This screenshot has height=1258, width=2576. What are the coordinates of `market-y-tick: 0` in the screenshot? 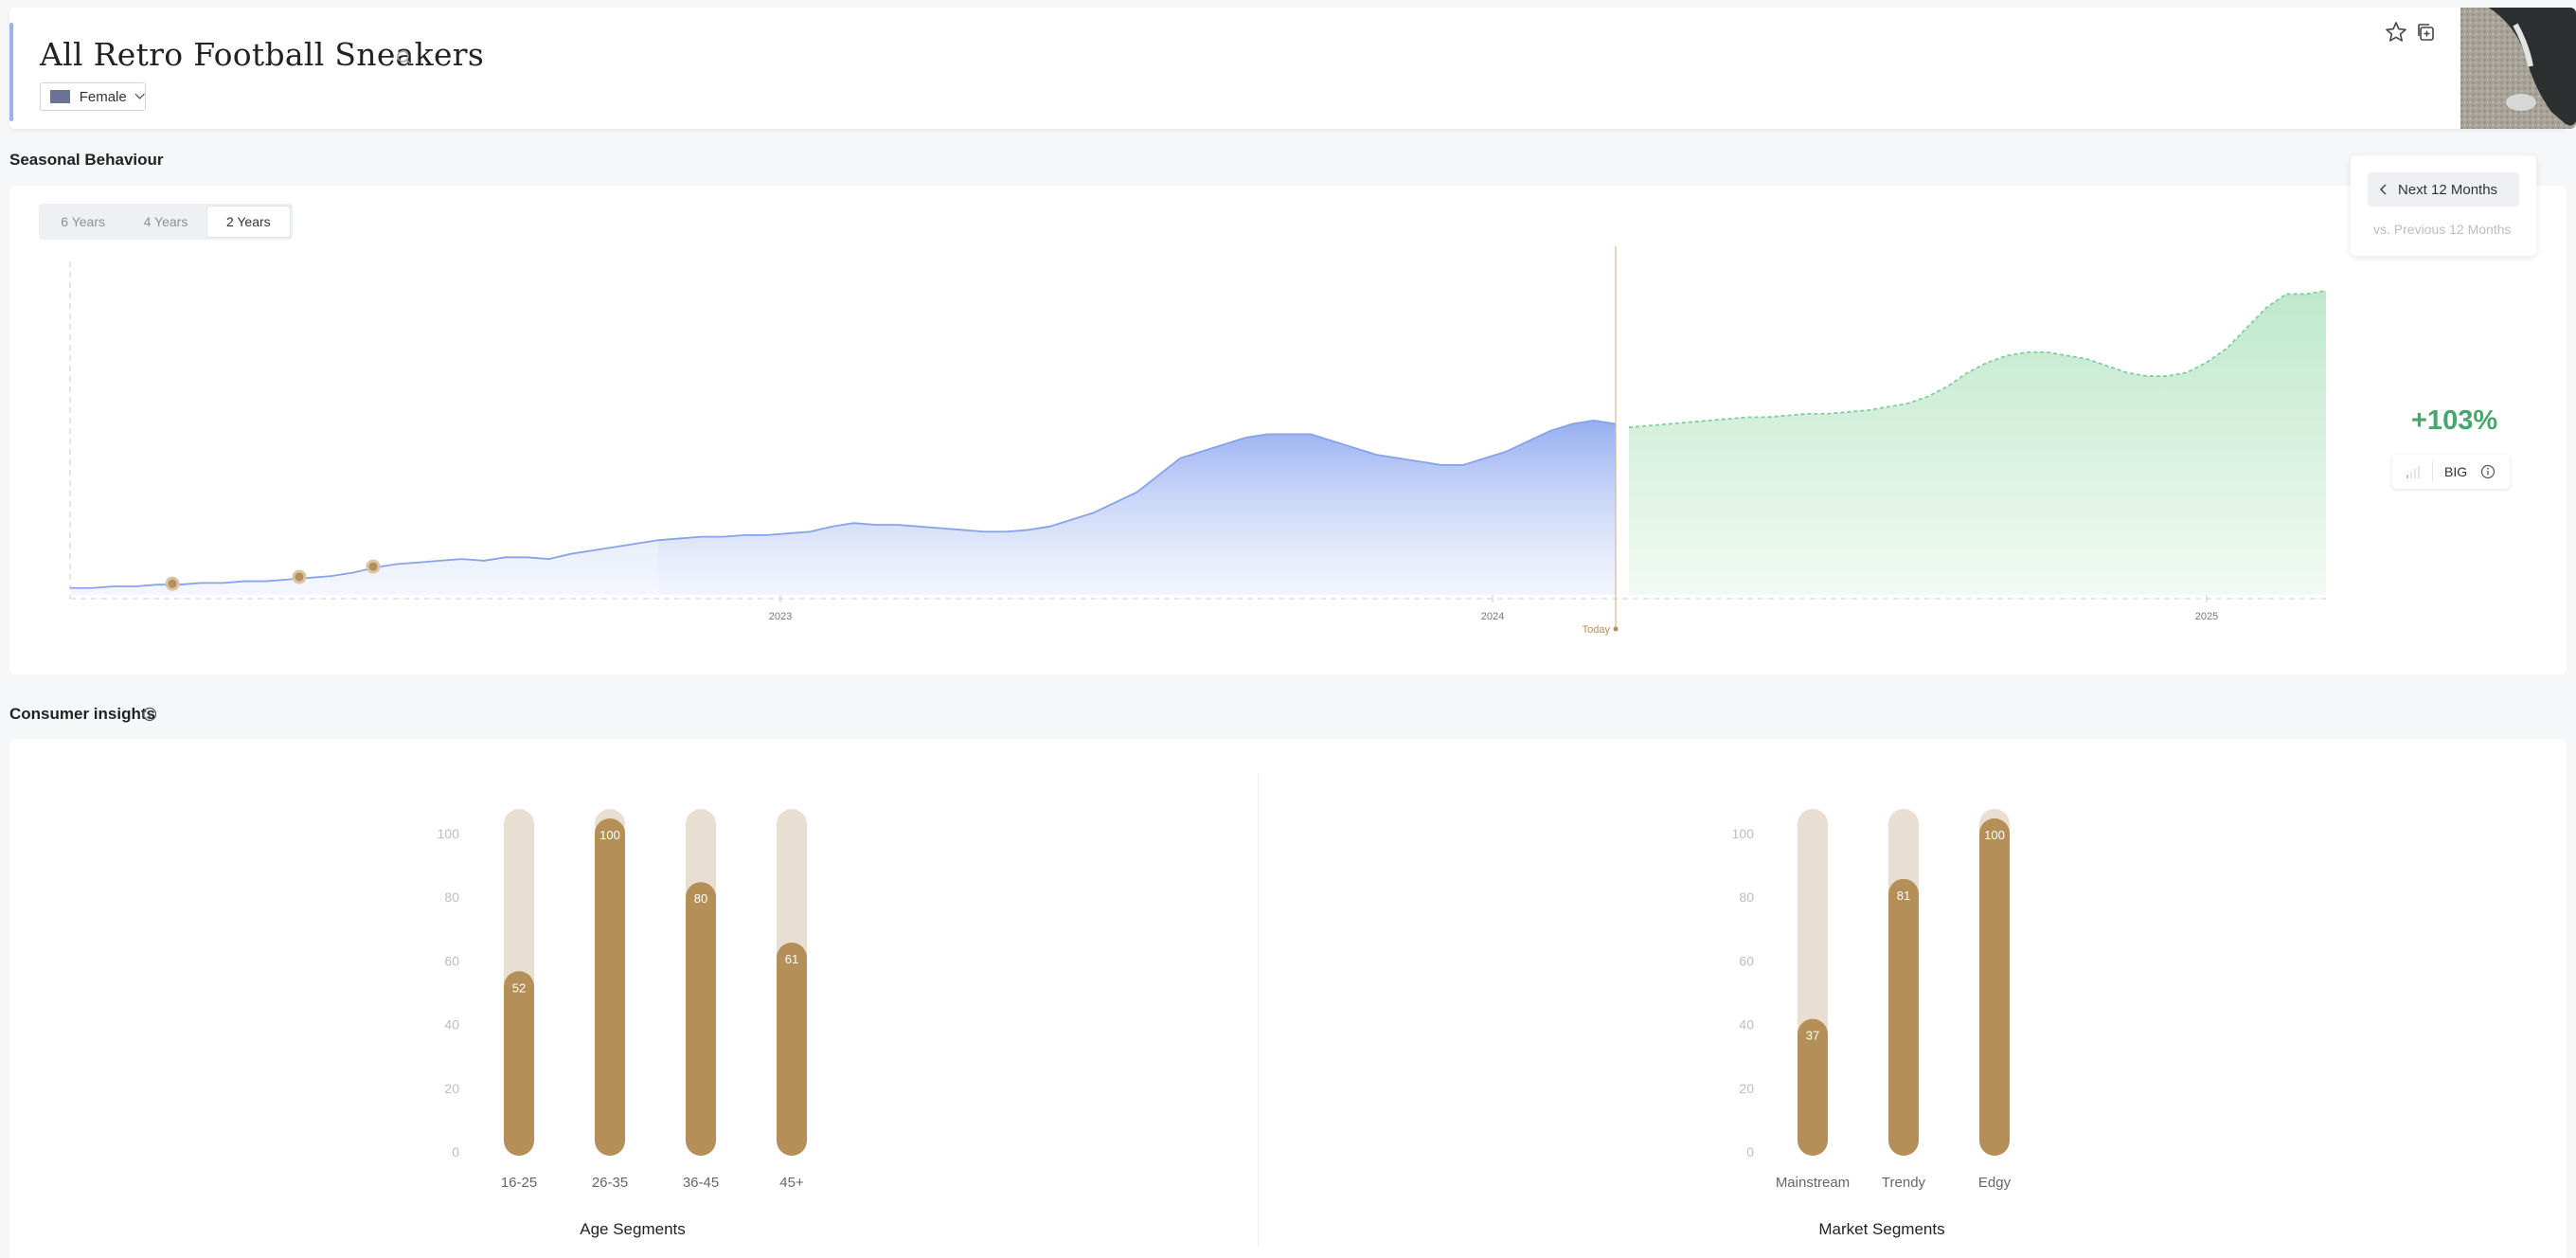 It's located at (1750, 1151).